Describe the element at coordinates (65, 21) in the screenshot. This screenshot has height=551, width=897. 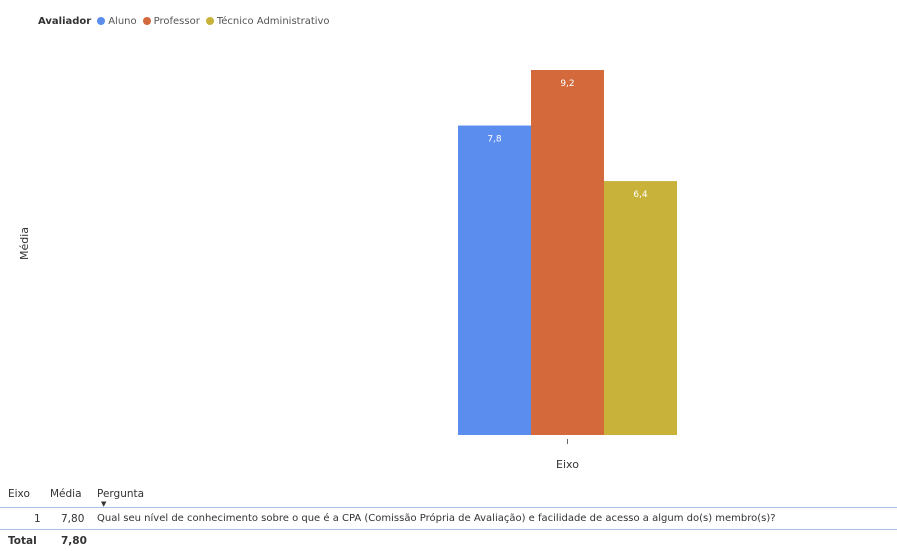
I see `legend-title: Avaliador` at that location.